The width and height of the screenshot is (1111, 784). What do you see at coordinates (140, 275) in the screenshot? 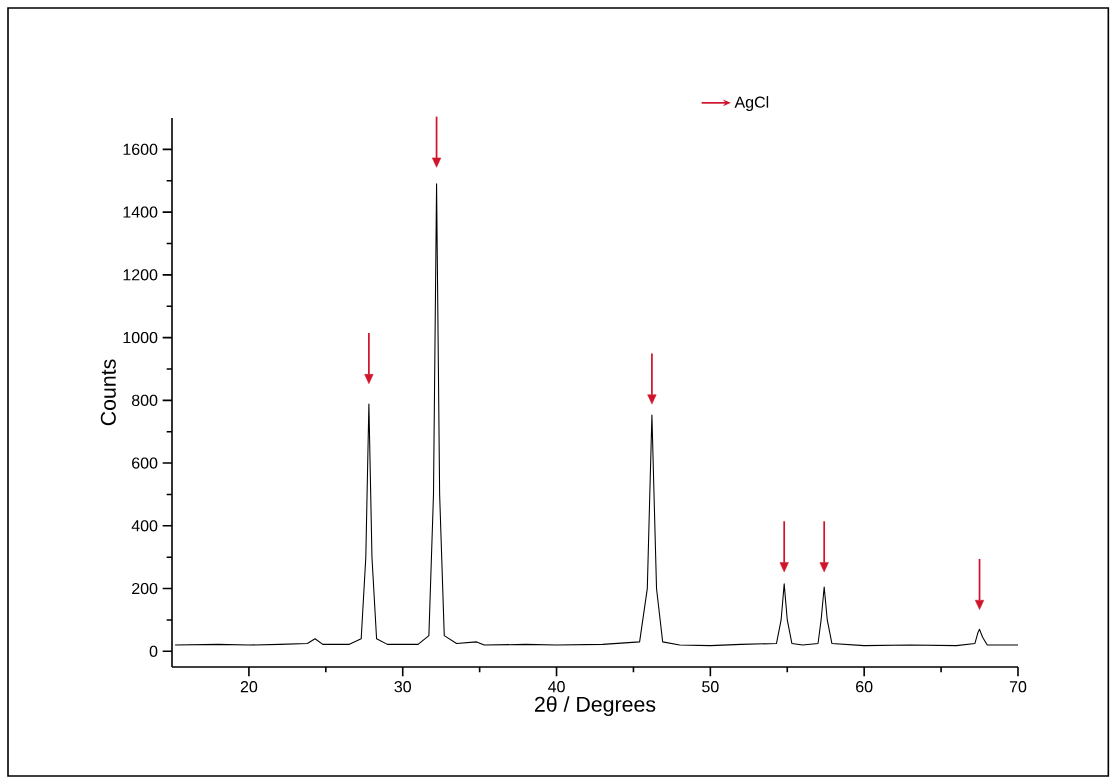
I see `y-tick-label: 1200` at bounding box center [140, 275].